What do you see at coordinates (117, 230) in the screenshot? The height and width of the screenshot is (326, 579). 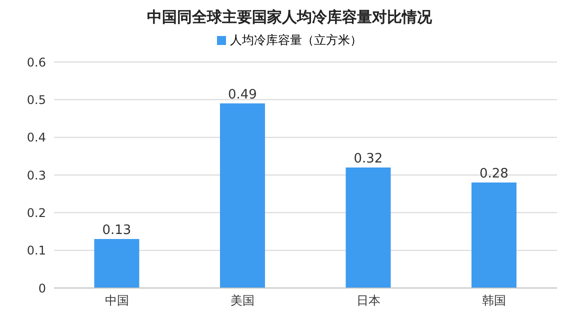 I see `data-label: 0.13` at bounding box center [117, 230].